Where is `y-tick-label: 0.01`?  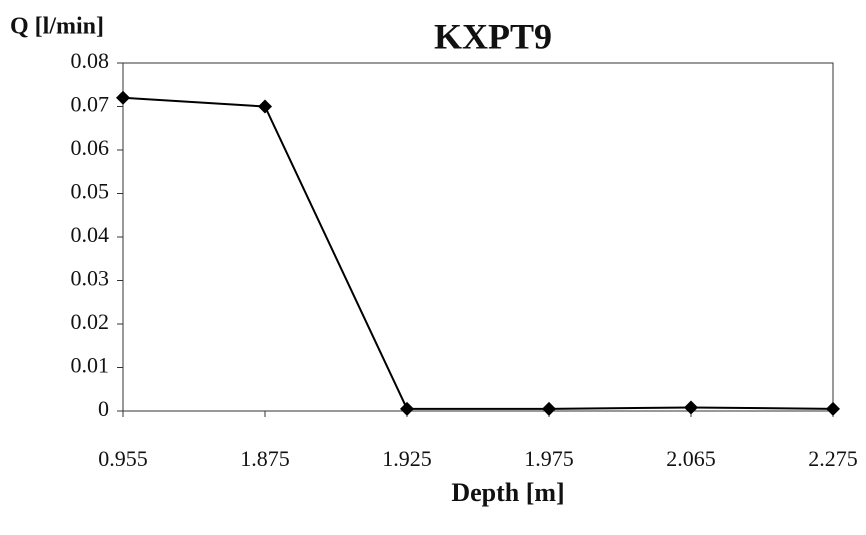
y-tick-label: 0.01 is located at coordinates (90, 365).